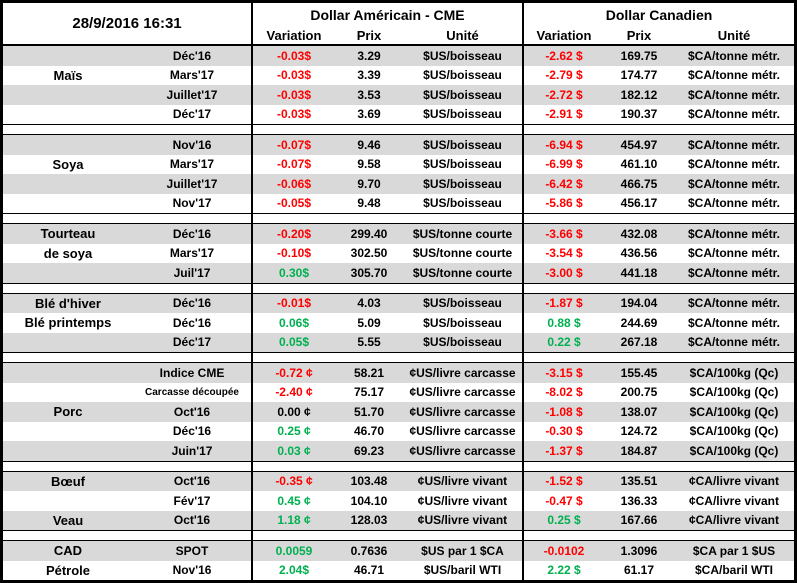 Image resolution: width=797 pixels, height=583 pixels. I want to click on column-header-ca-prix: Prix, so click(639, 36).